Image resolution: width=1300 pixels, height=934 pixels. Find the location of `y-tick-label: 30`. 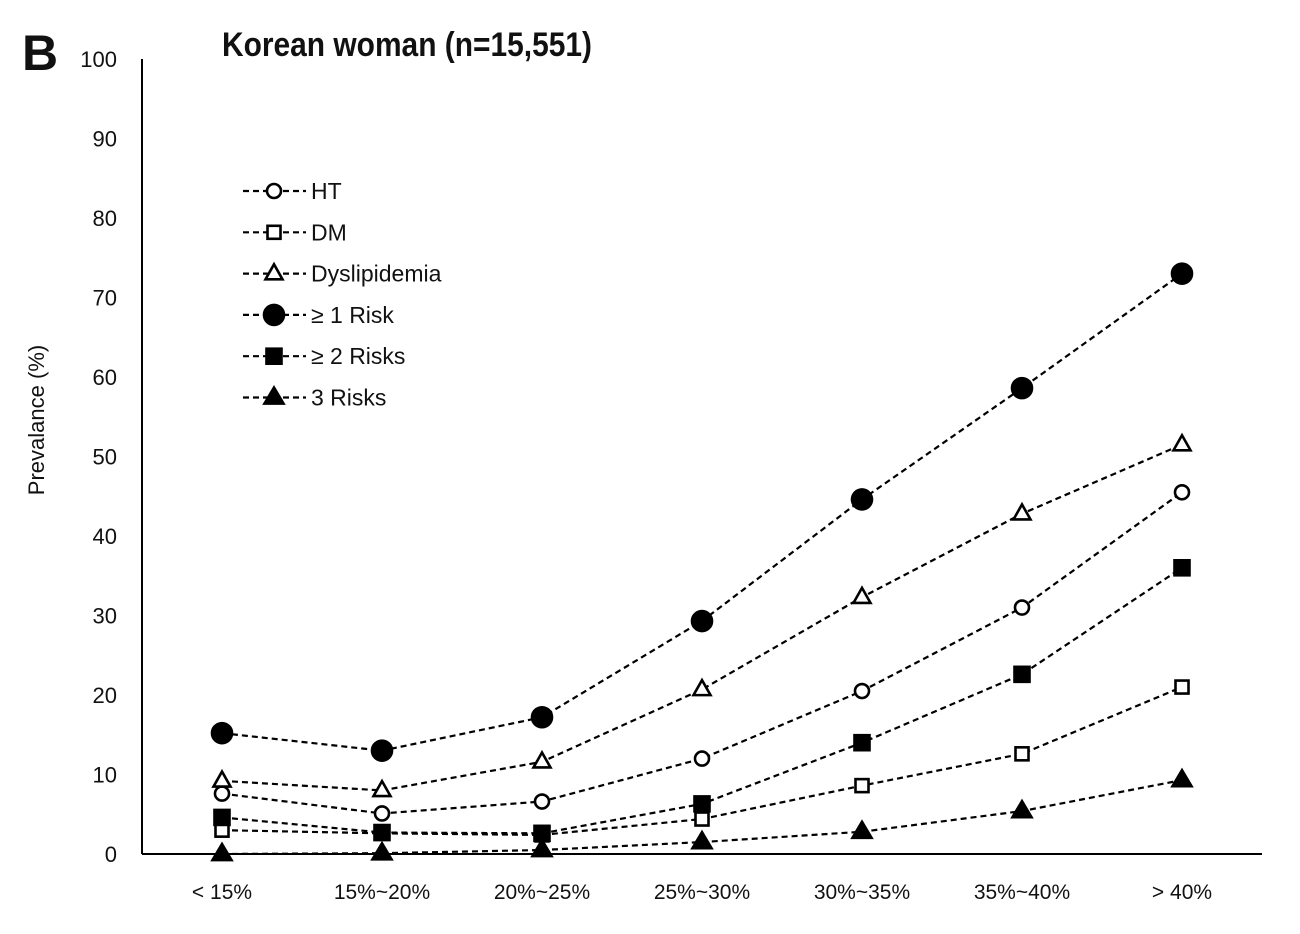

y-tick-label: 30 is located at coordinates (105, 616).